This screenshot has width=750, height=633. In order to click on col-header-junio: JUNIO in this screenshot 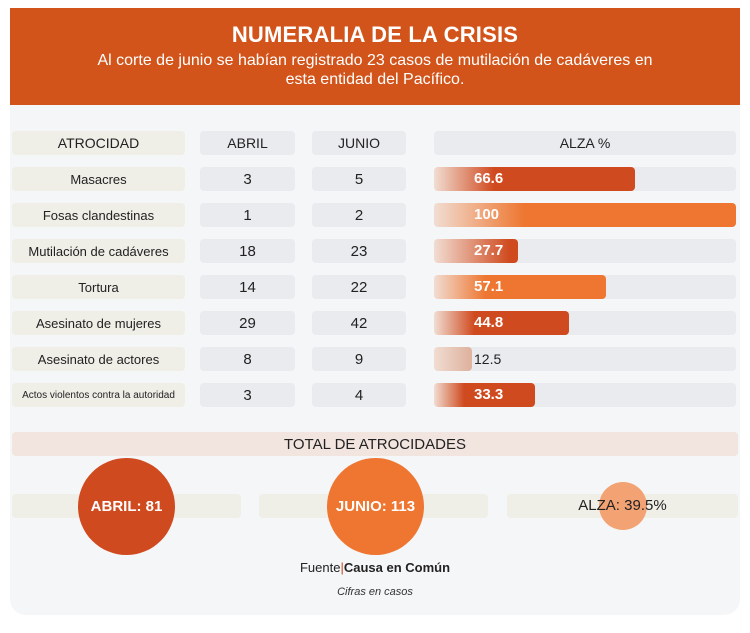, I will do `click(359, 143)`.